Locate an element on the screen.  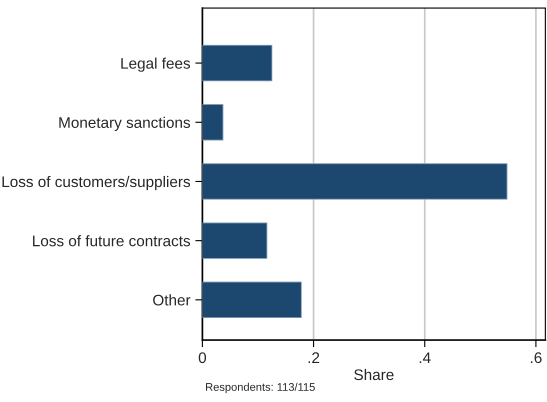
x-axis-title: Share is located at coordinates (374, 374).